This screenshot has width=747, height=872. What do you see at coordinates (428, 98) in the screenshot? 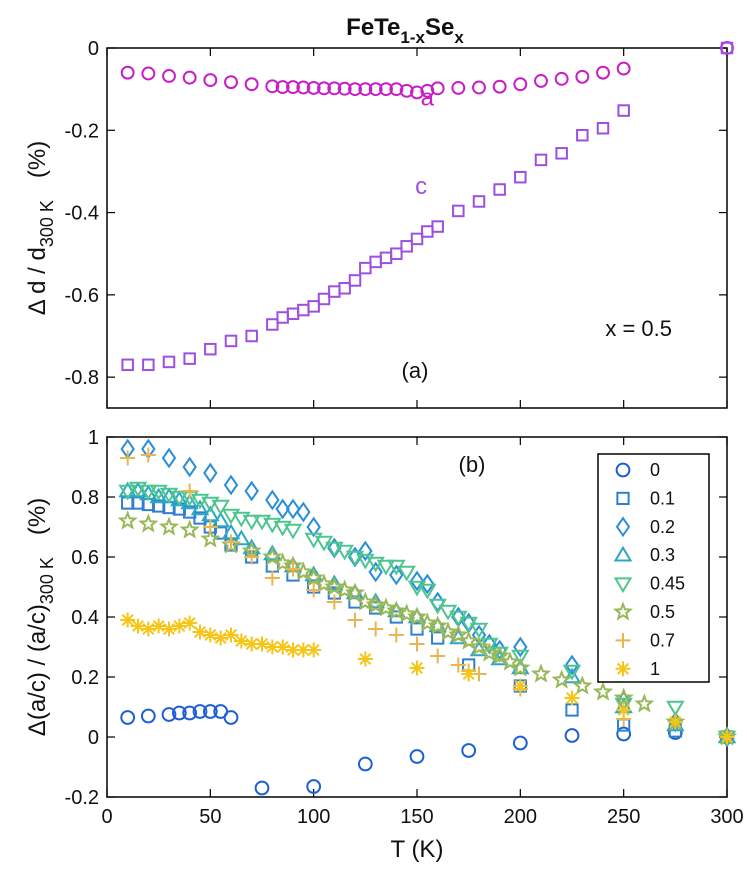
I see `series-label-a: a` at bounding box center [428, 98].